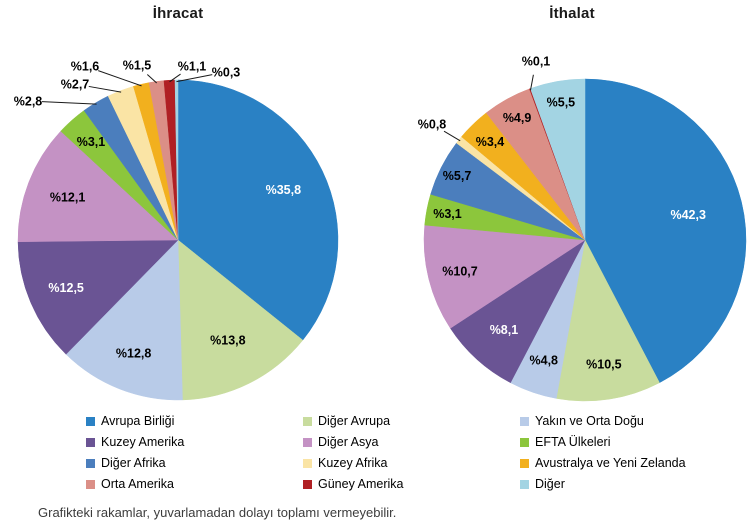  Describe the element at coordinates (411, 421) in the screenshot. I see `legend-item-diğer-avrupa: Diğer Avrupa` at that location.